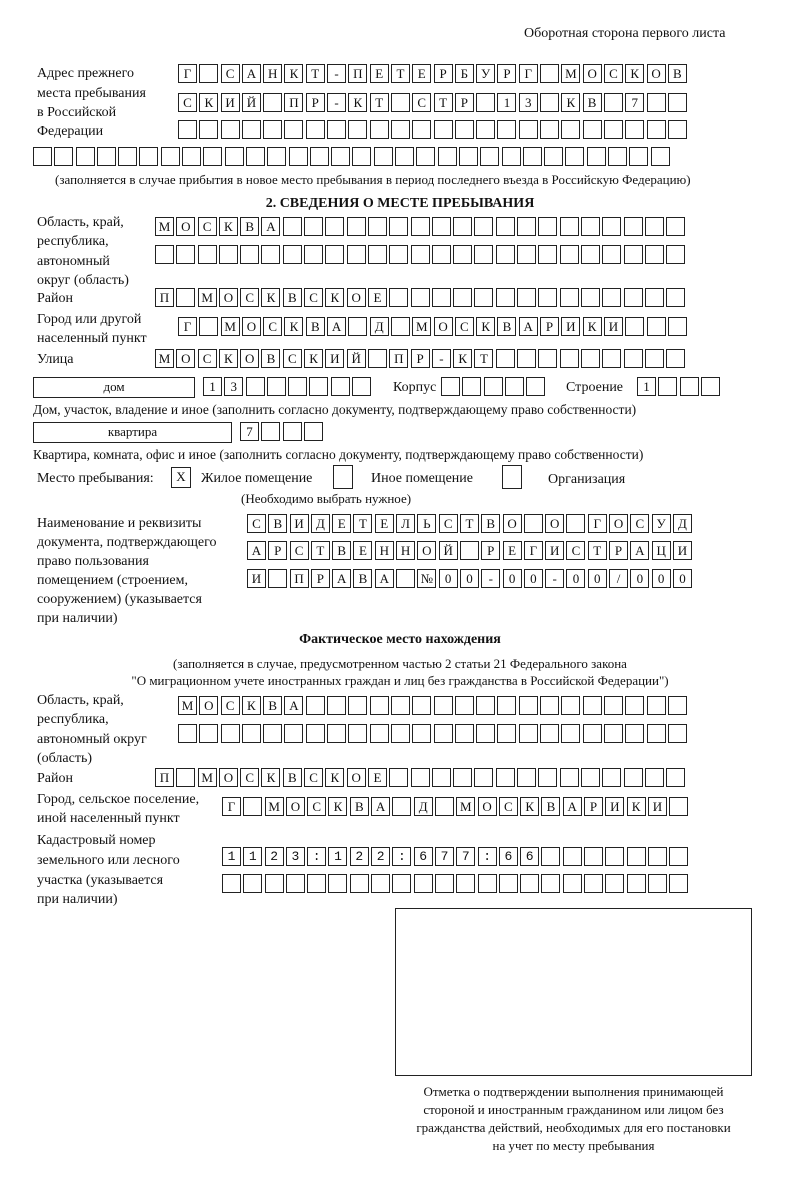  Describe the element at coordinates (164, 297) in the screenshot. I see `letter-cell: П` at that location.